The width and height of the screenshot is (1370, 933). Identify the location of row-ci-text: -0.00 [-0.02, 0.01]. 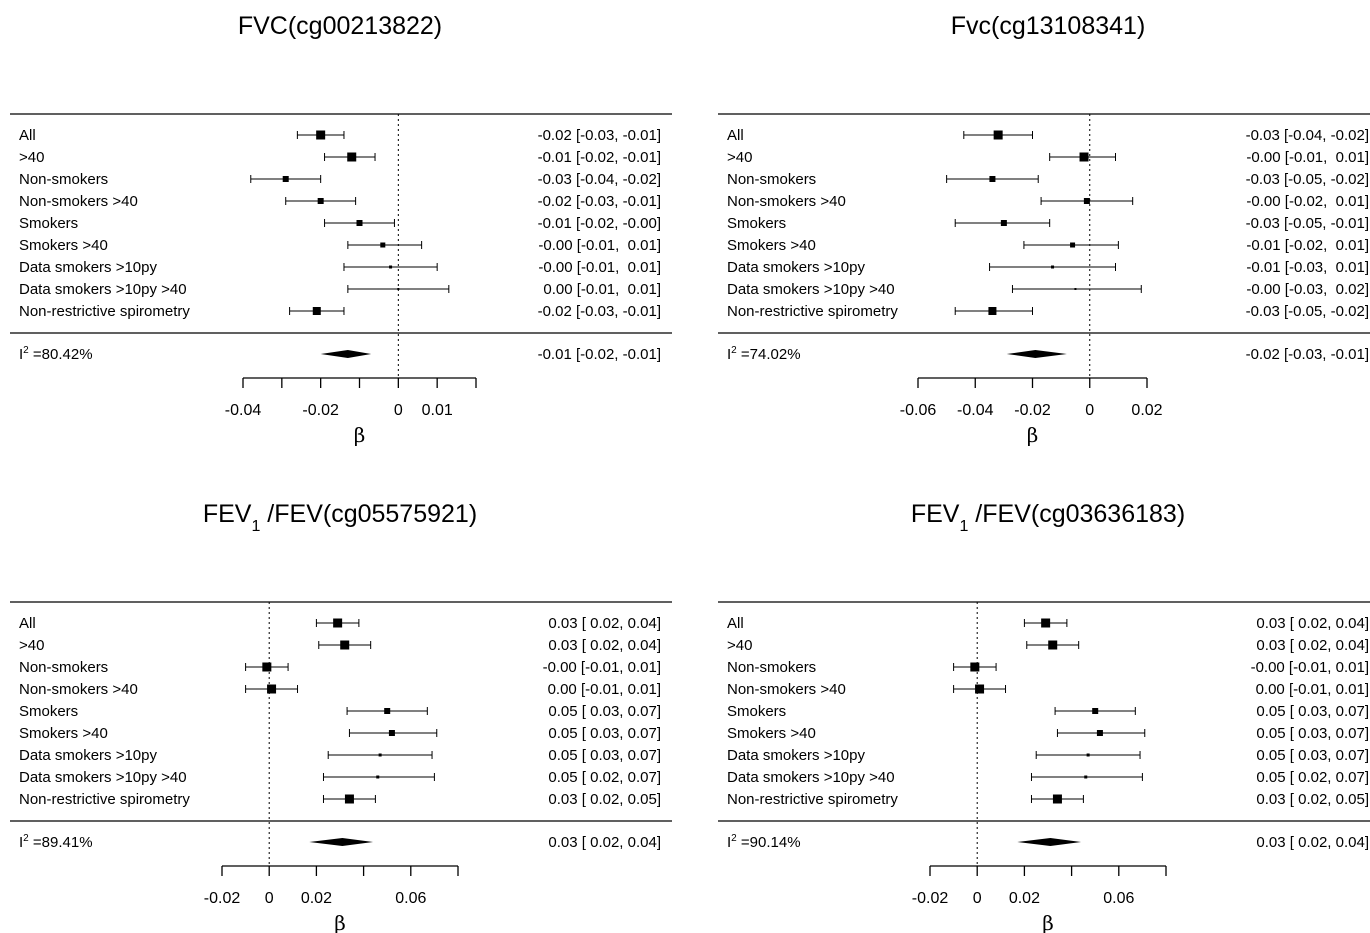
(1307, 201).